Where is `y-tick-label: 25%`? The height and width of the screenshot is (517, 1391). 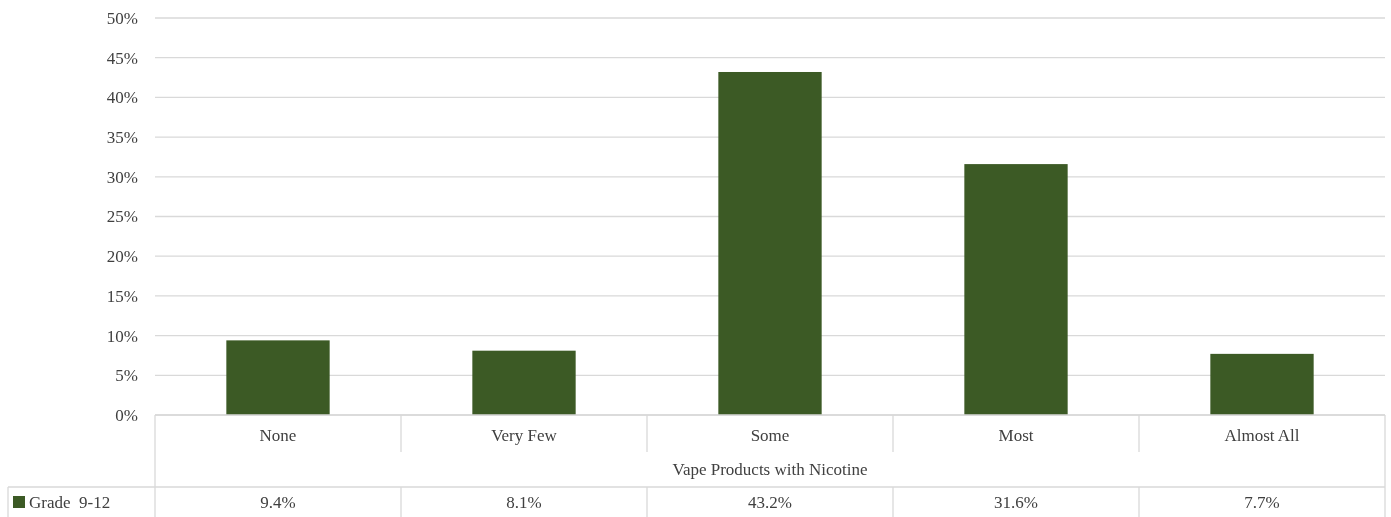 y-tick-label: 25% is located at coordinates (122, 217).